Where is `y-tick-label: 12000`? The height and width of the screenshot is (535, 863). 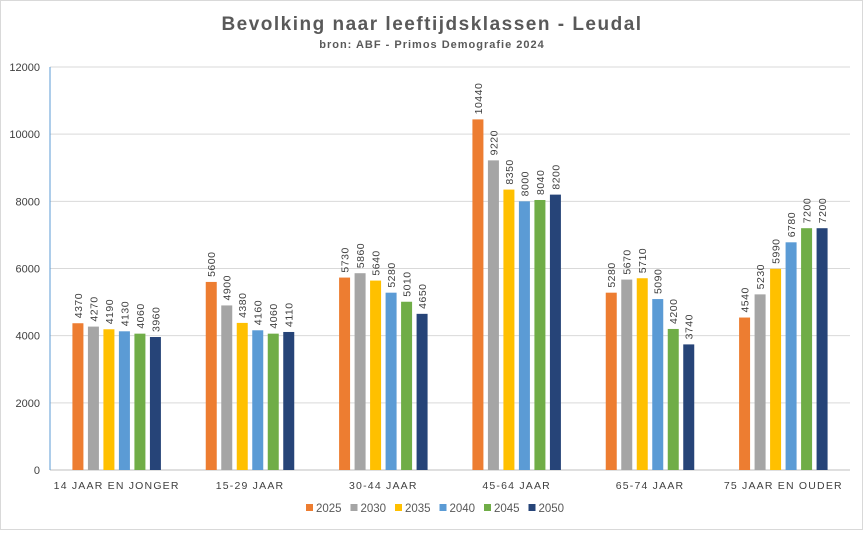 y-tick-label: 12000 is located at coordinates (24, 68).